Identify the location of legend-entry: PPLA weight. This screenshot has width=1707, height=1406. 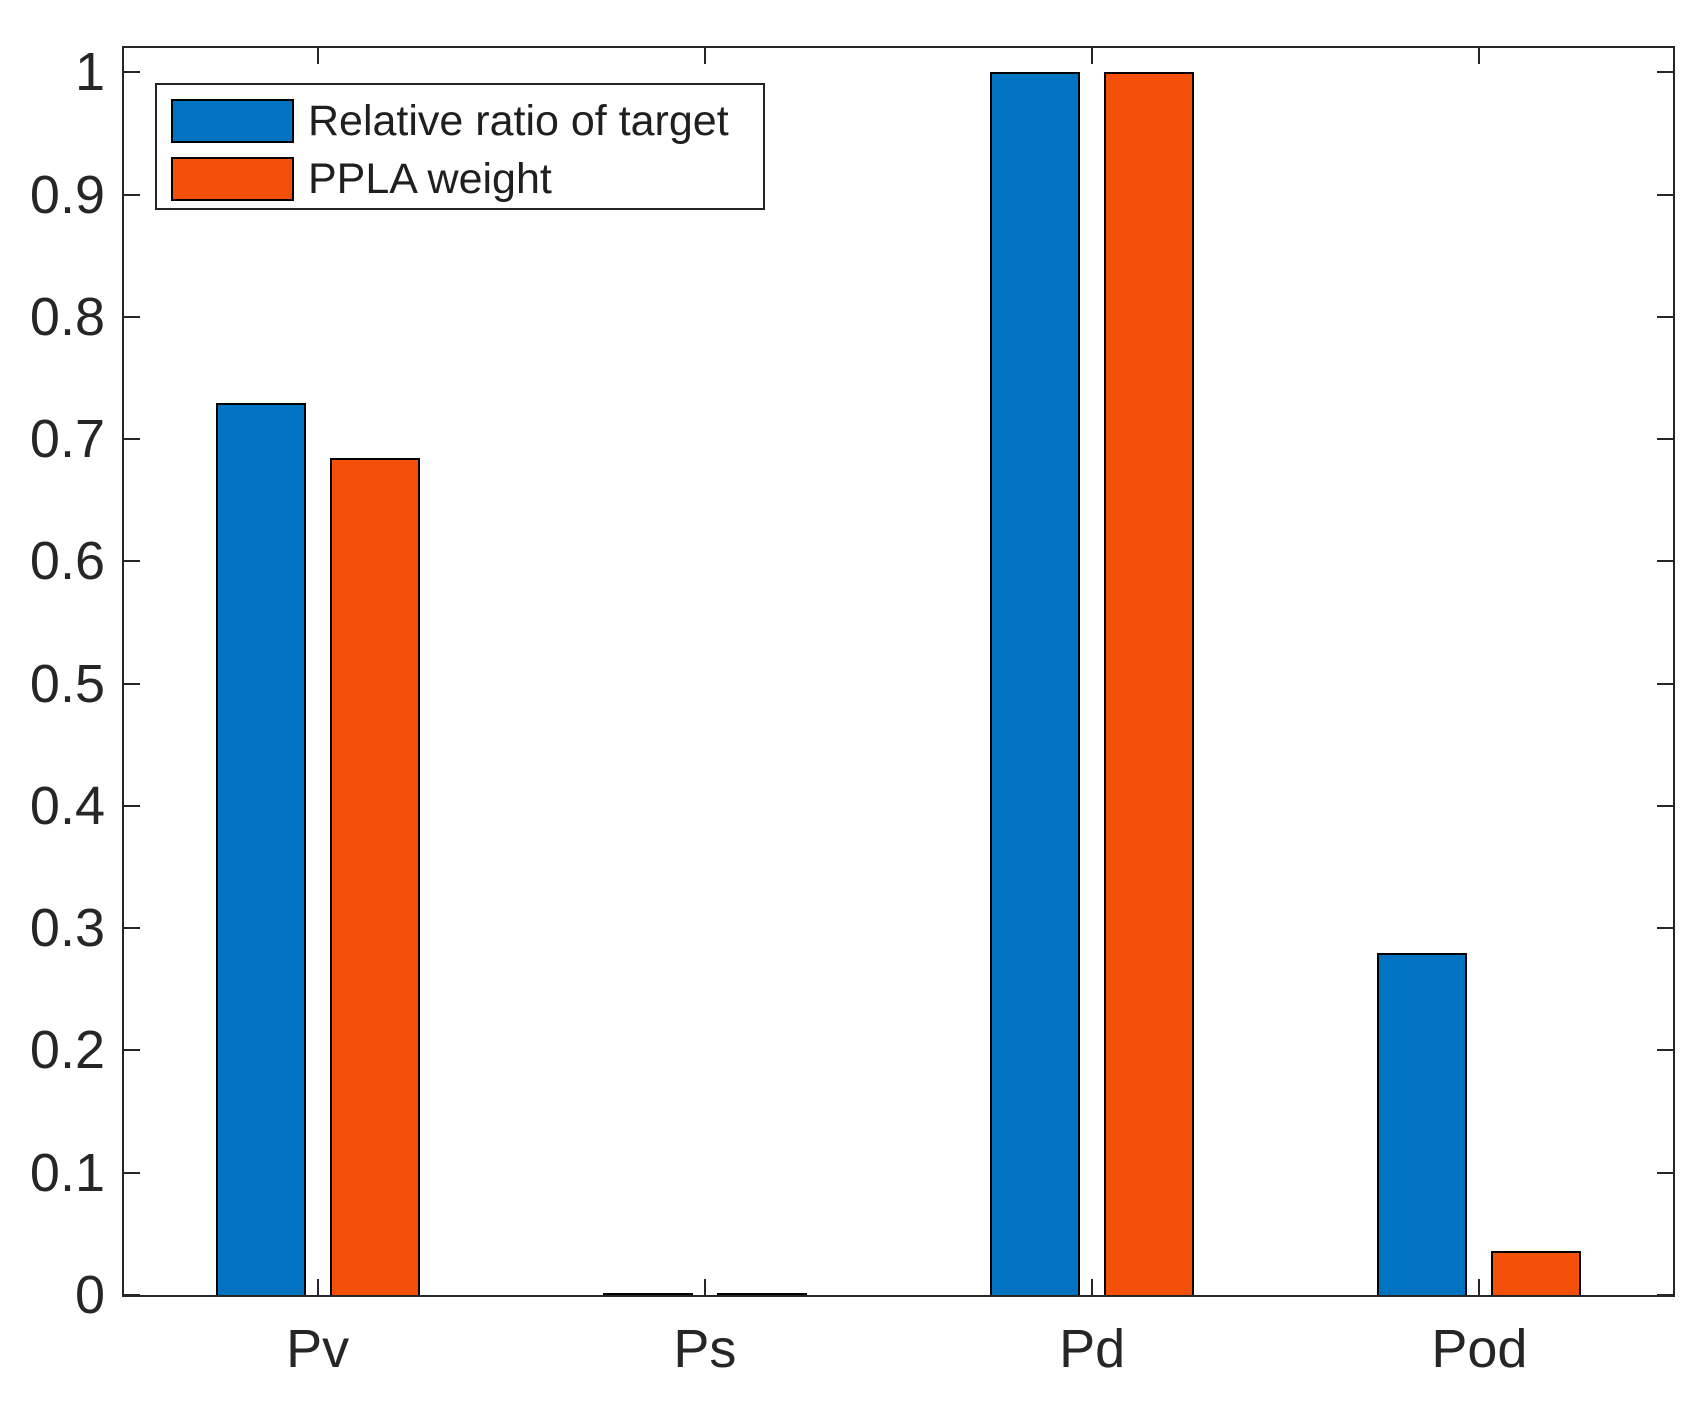
(460, 179).